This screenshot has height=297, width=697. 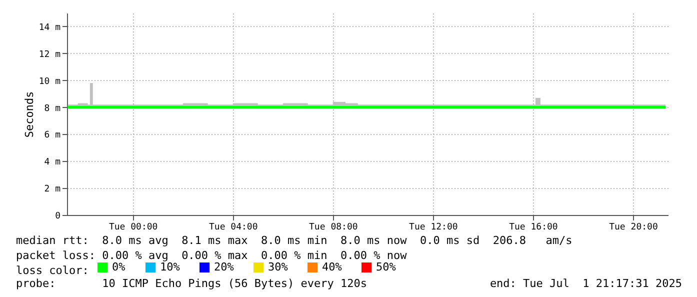 What do you see at coordinates (52, 163) in the screenshot?
I see `y-tick-label: 4 m` at bounding box center [52, 163].